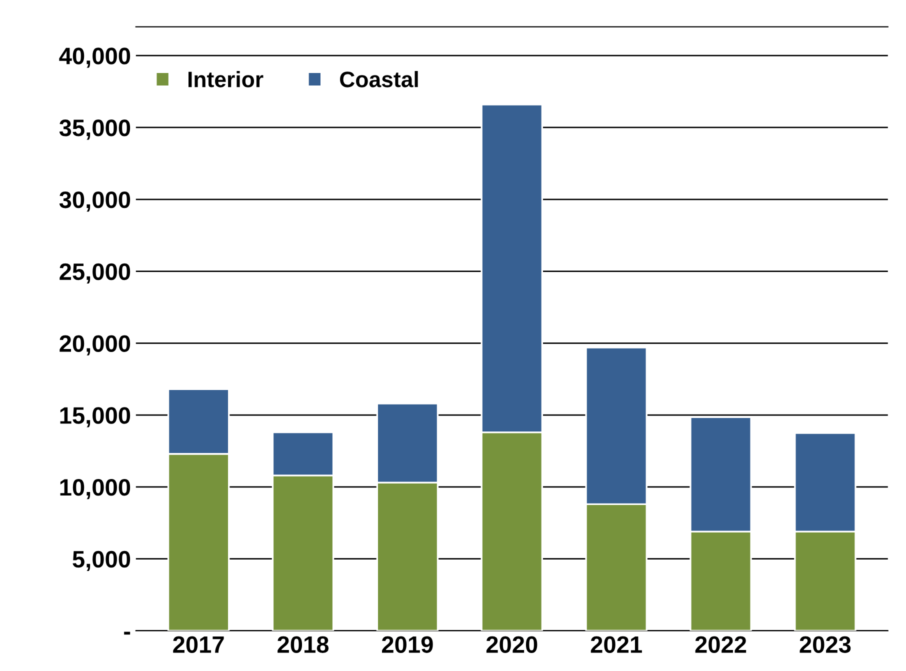  Describe the element at coordinates (94, 201) in the screenshot. I see `y-tick-label: 30,000` at that location.